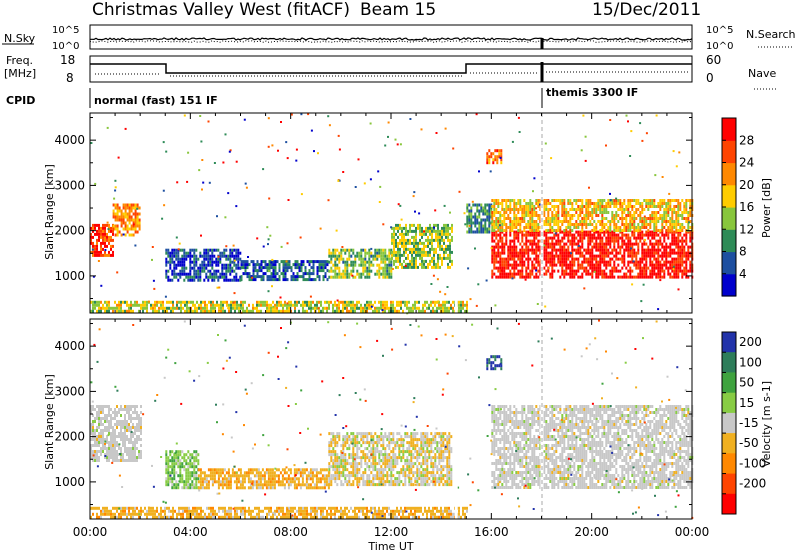 The image size is (800, 554). I want to click on figure-title: Christmas Valley West (fitACF), so click(221, 10).